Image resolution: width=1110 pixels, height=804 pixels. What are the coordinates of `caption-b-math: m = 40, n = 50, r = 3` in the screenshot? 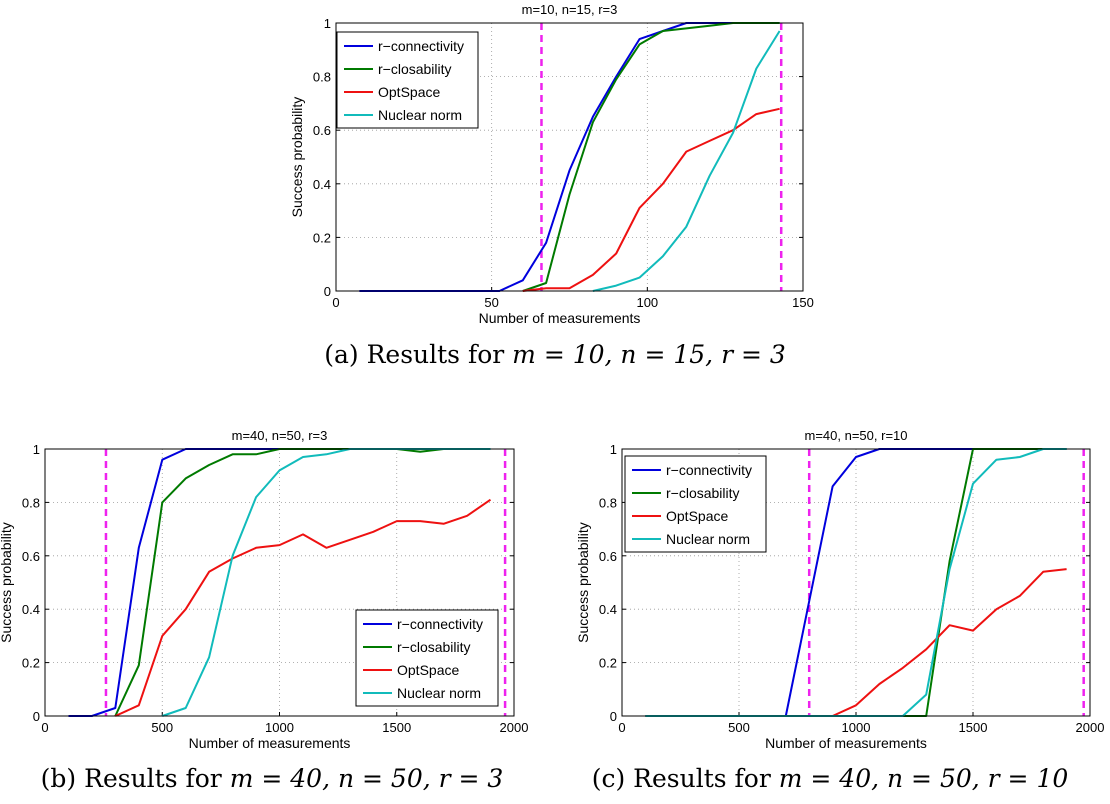 It's located at (366, 778).